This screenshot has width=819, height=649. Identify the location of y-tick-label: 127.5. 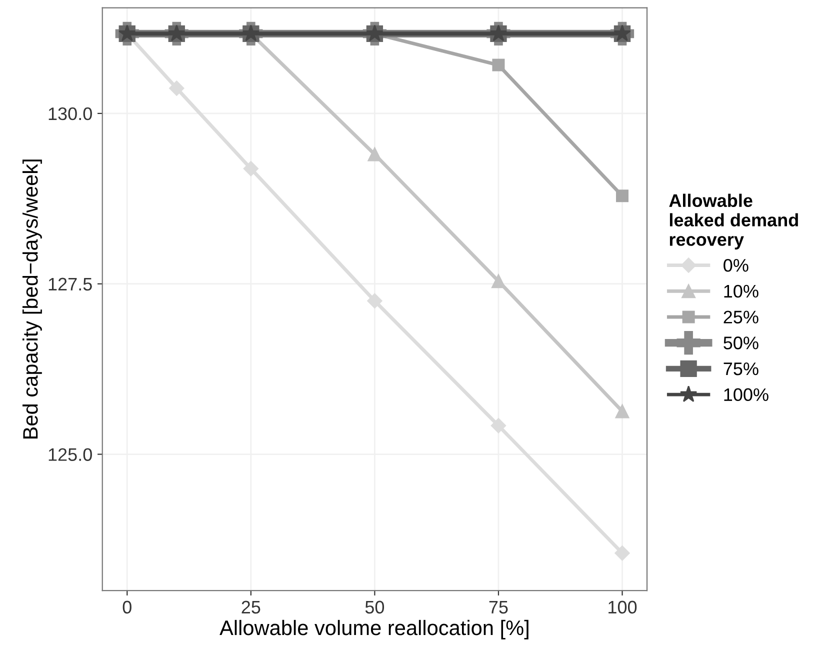
(70, 284).